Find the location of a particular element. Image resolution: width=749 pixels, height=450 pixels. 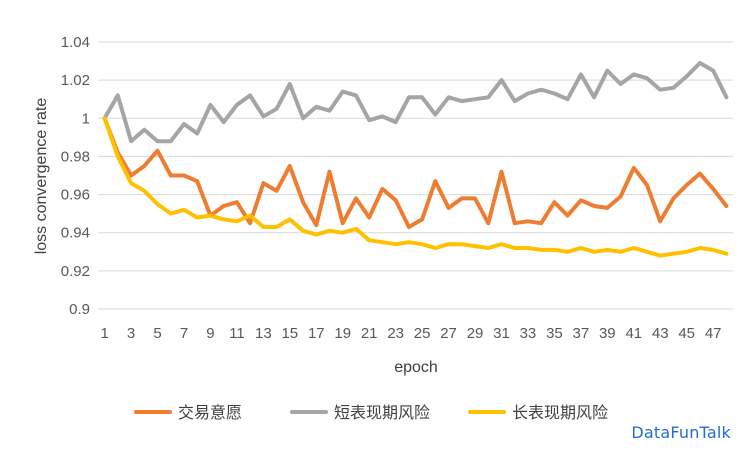

x-tick-label: 45 is located at coordinates (686, 333).